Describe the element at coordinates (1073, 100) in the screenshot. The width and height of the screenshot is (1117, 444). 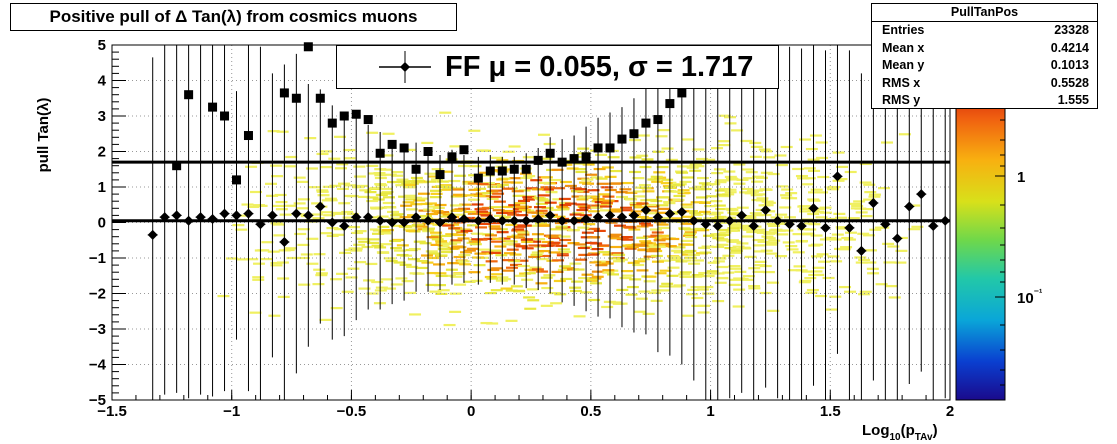
I see `stats-value: 1.555` at that location.